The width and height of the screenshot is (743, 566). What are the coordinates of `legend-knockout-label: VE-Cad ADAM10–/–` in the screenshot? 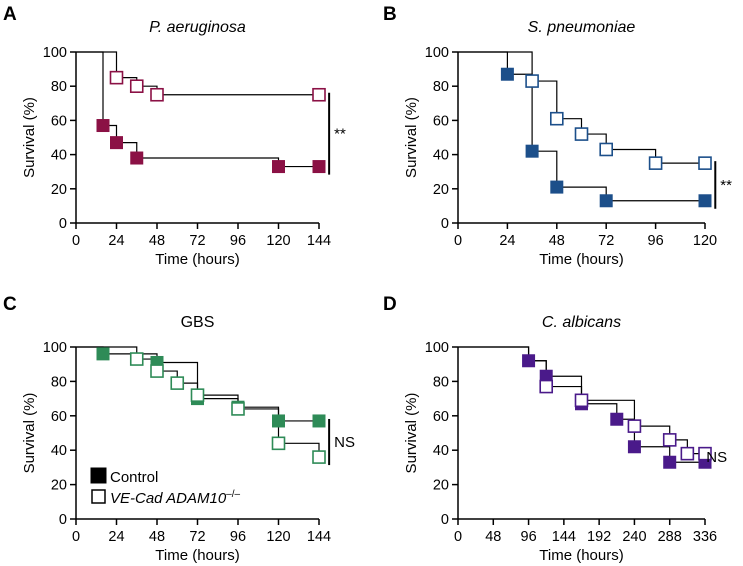 It's located at (175, 498).